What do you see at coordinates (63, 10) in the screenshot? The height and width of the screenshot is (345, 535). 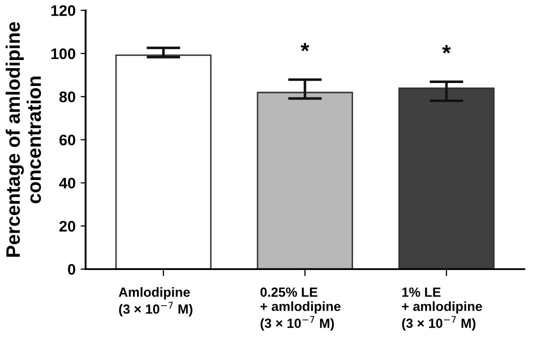 I see `y-tick-label: 120` at bounding box center [63, 10].